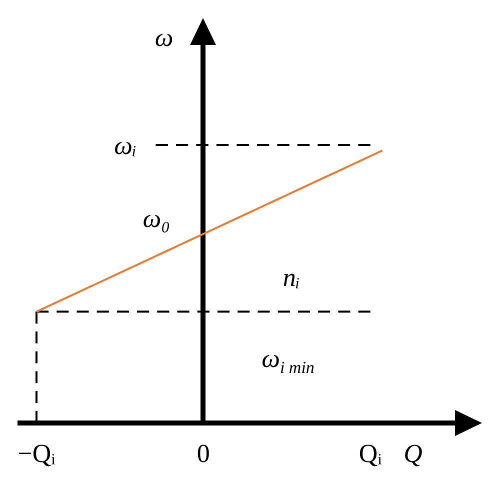  Describe the element at coordinates (37, 453) in the screenshot. I see `x-tick-label: −Qᵢ` at that location.